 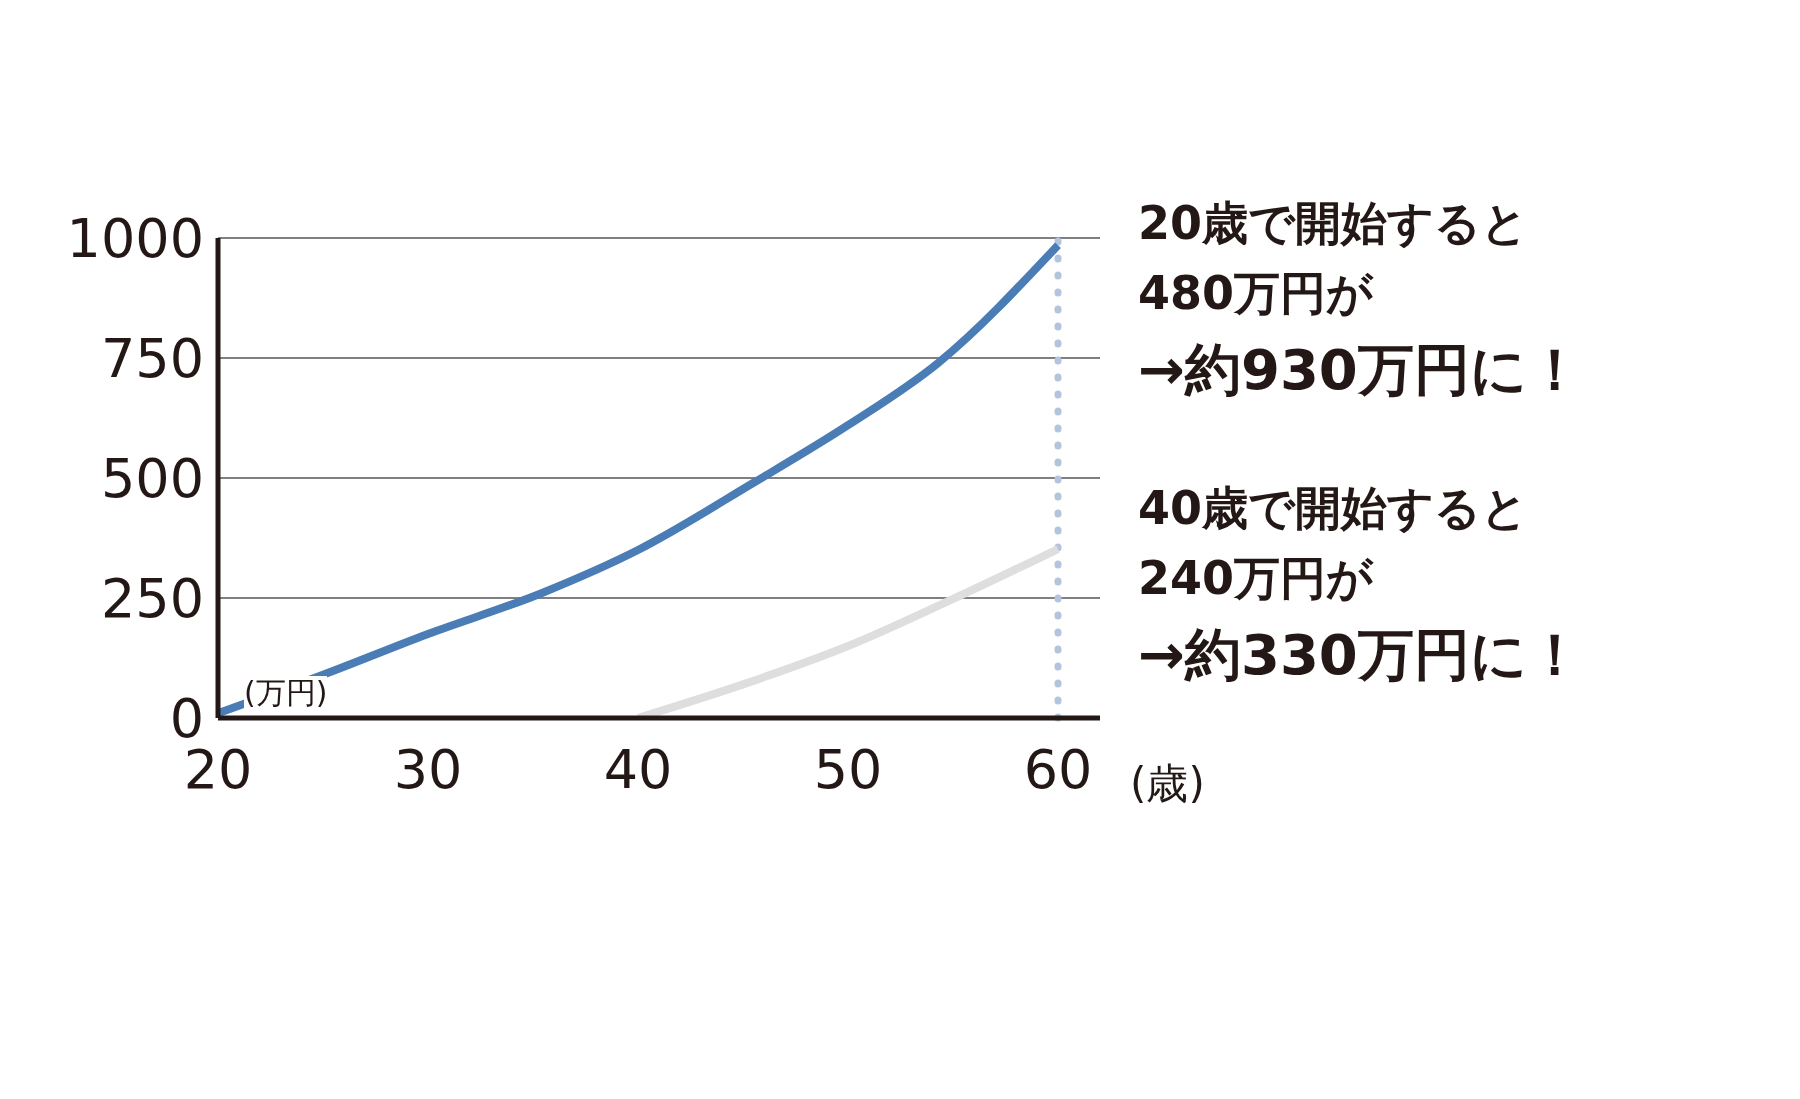 I want to click on y-tick-label: 1000, so click(x=135, y=239).